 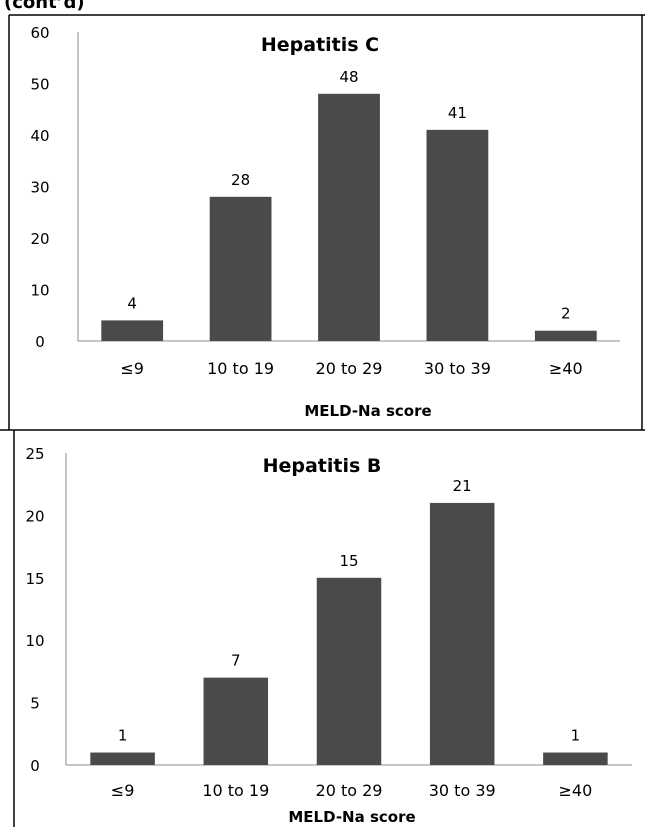 What do you see at coordinates (457, 113) in the screenshot?
I see `bar-data-label: 41` at bounding box center [457, 113].